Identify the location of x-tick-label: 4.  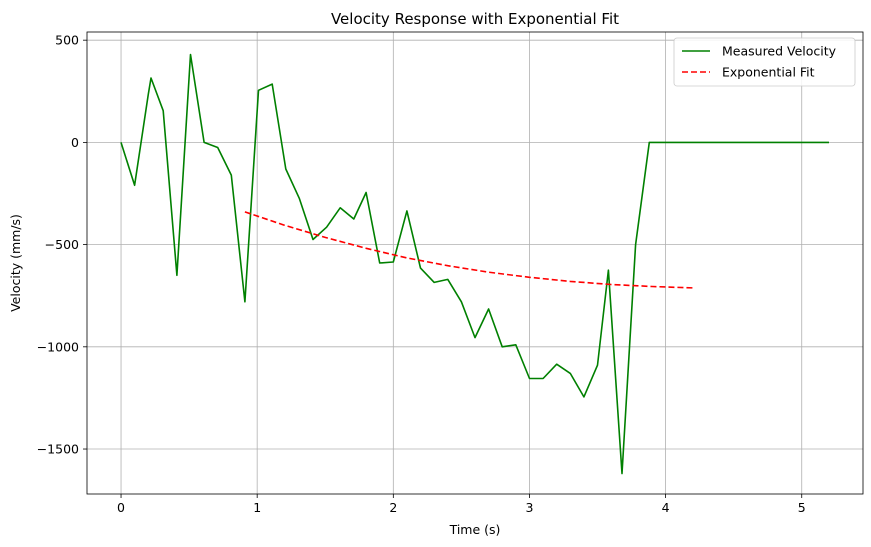
(666, 507).